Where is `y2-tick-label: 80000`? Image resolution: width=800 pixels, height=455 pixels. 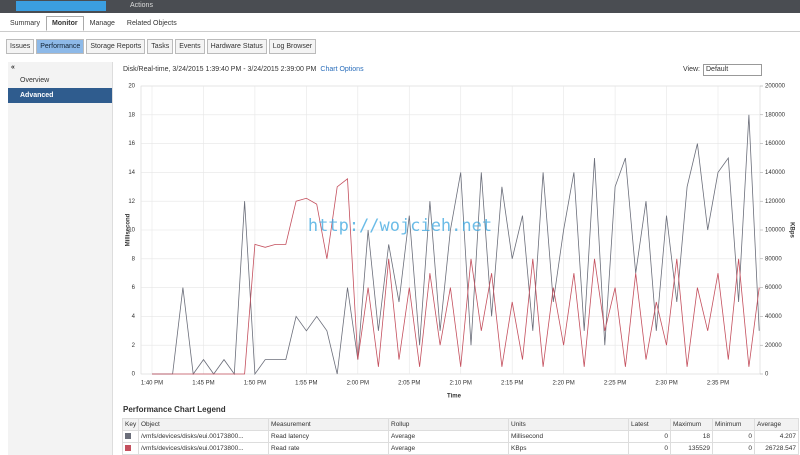 y2-tick-label: 80000 is located at coordinates (773, 259).